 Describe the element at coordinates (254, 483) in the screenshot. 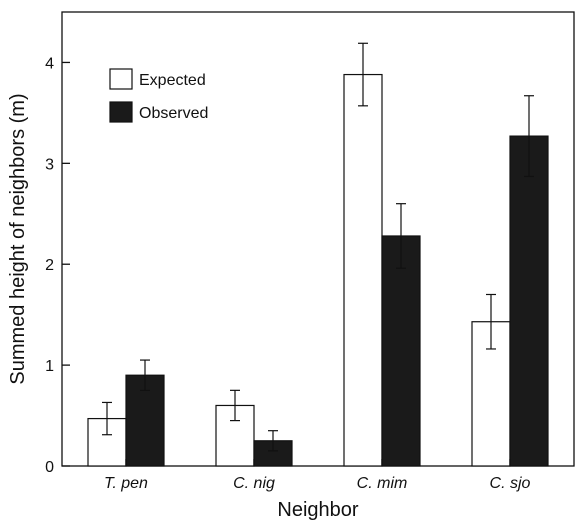

I see `x-tick-label: C. nig` at that location.